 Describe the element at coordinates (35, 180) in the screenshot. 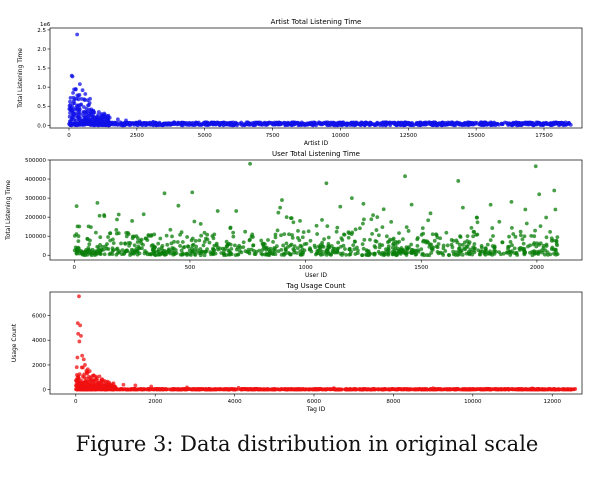

I see `y-tick-label: 400000` at that location.